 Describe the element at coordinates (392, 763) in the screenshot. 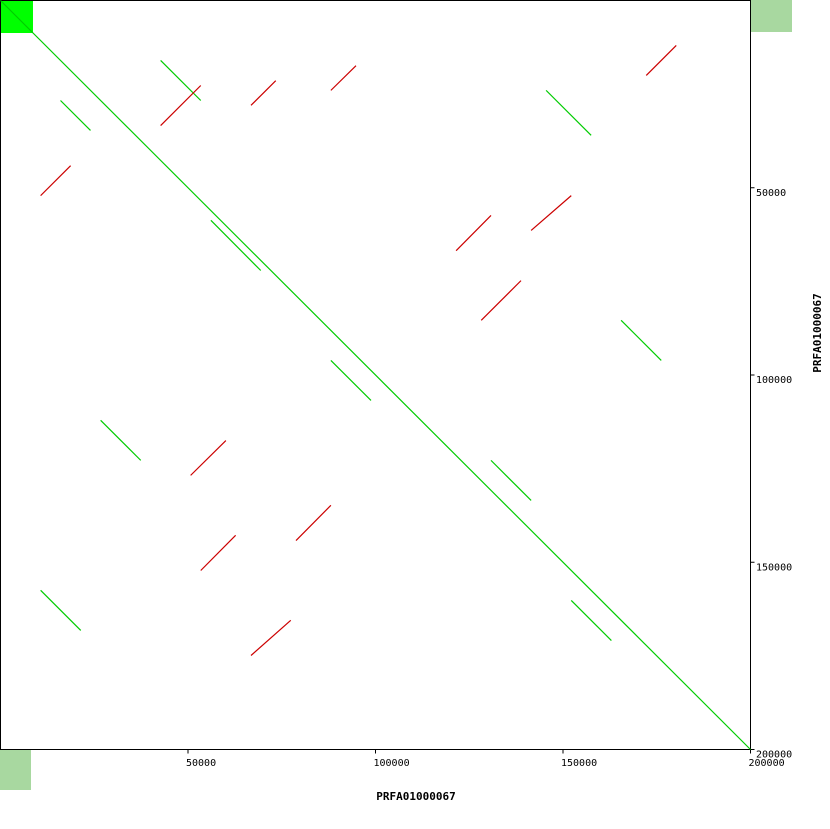

I see `x-tick-label: 100000` at that location.